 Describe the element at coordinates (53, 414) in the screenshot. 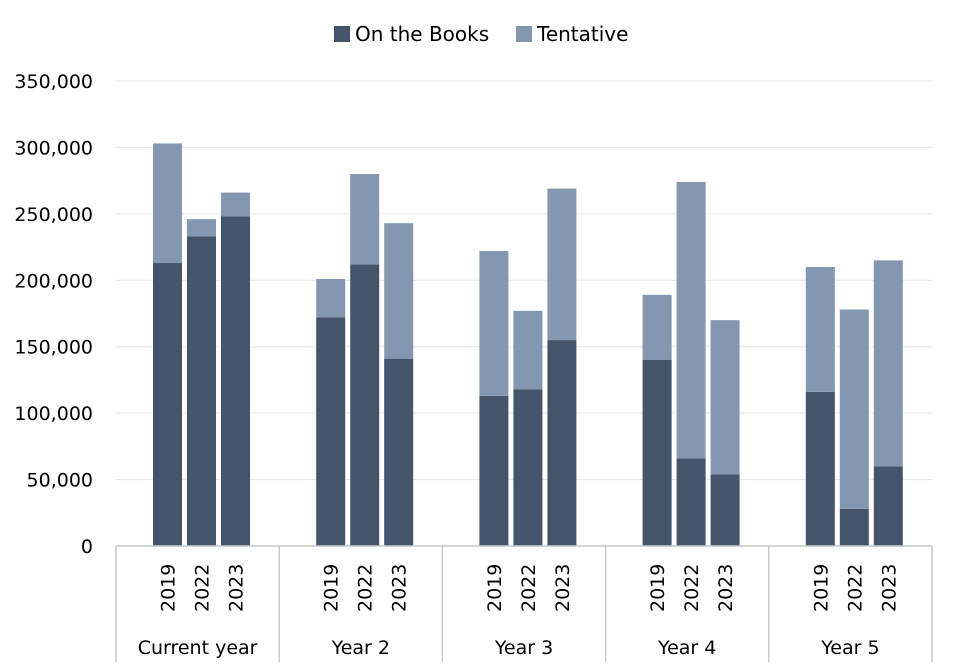

I see `y-tick-label: 100,000` at that location.